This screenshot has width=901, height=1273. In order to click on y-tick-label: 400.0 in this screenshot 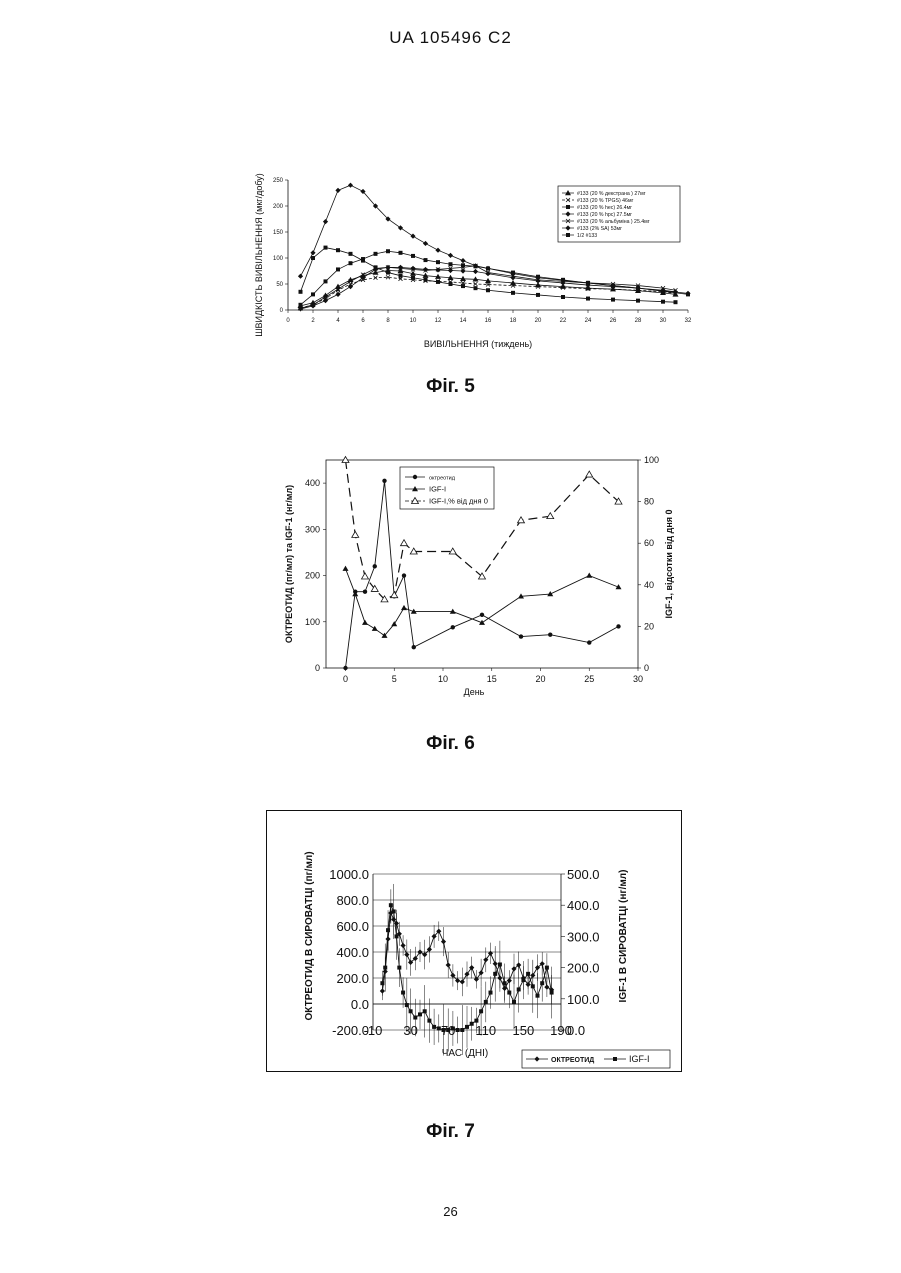, I will do `click(352, 952)`.